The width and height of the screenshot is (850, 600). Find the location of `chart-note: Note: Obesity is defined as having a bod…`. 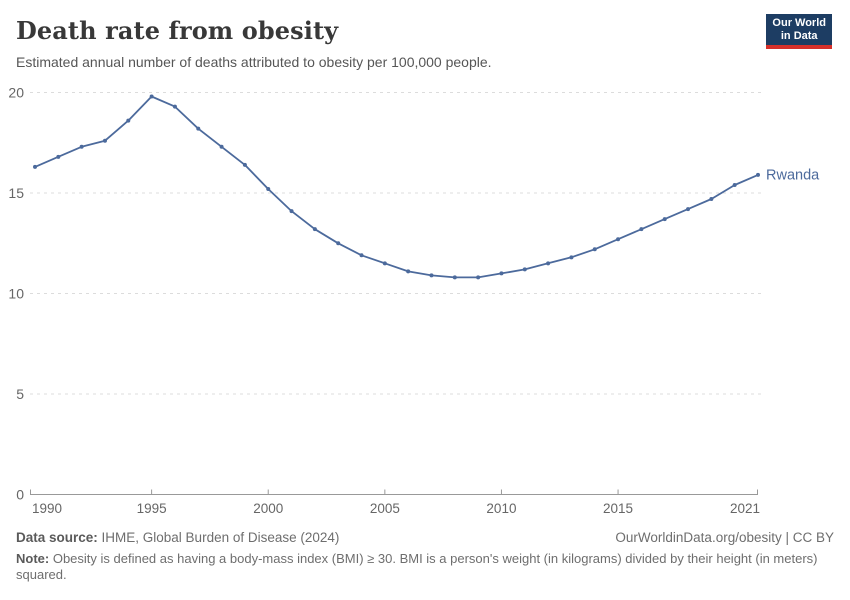

chart-note: Note: Obesity is defined as having a bod… is located at coordinates (425, 567).